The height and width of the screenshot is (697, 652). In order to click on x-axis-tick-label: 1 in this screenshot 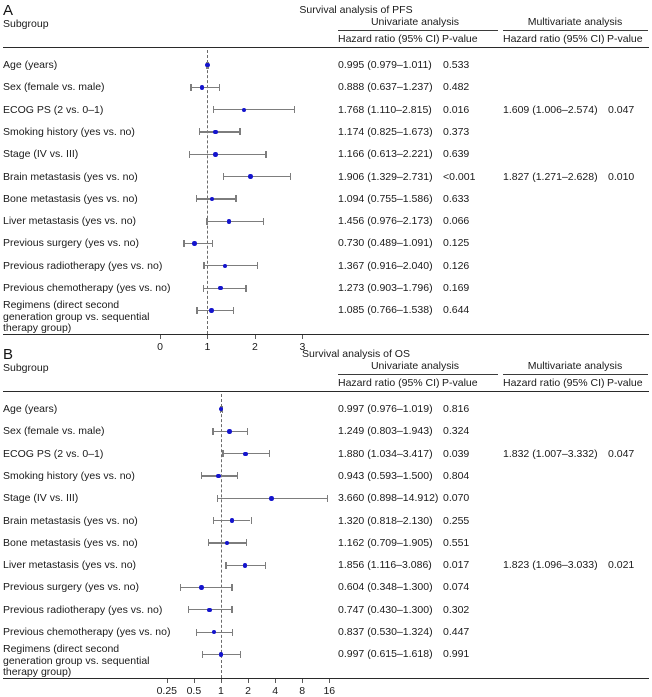, I will do `click(207, 347)`.